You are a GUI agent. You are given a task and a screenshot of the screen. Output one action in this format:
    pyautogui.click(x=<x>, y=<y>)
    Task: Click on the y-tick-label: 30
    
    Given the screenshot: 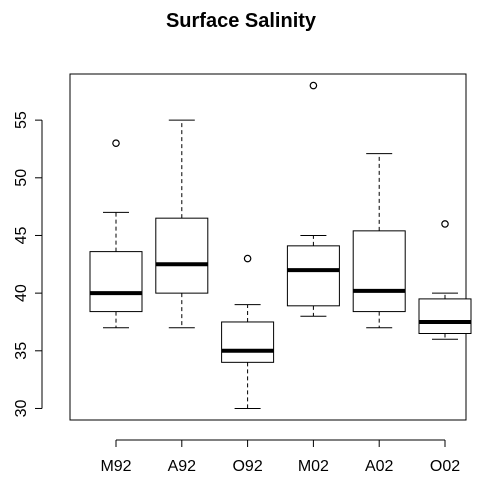 What is the action you would take?
    pyautogui.click(x=21, y=408)
    